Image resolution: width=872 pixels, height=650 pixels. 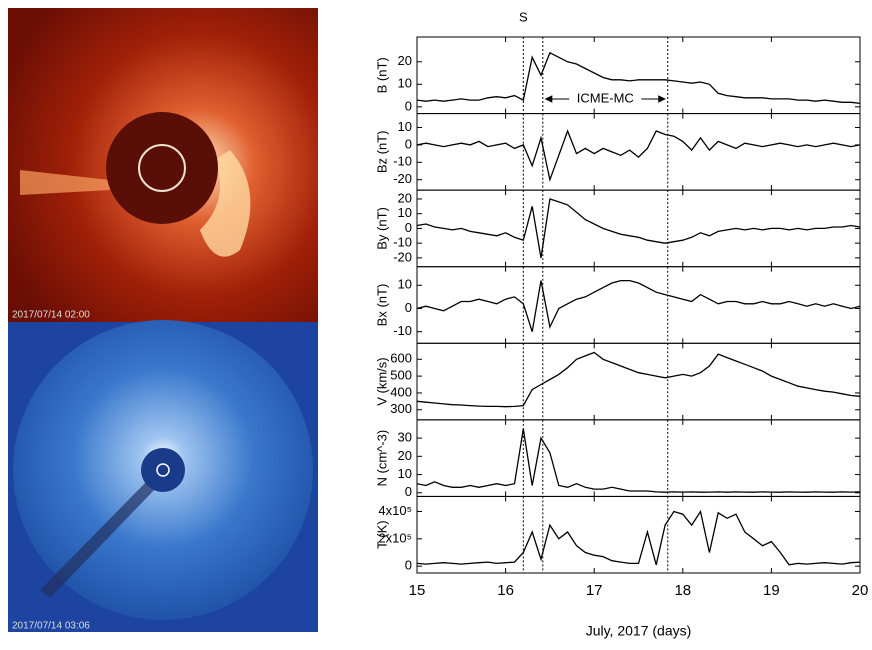 I want to click on shock-label: S, so click(x=523, y=16).